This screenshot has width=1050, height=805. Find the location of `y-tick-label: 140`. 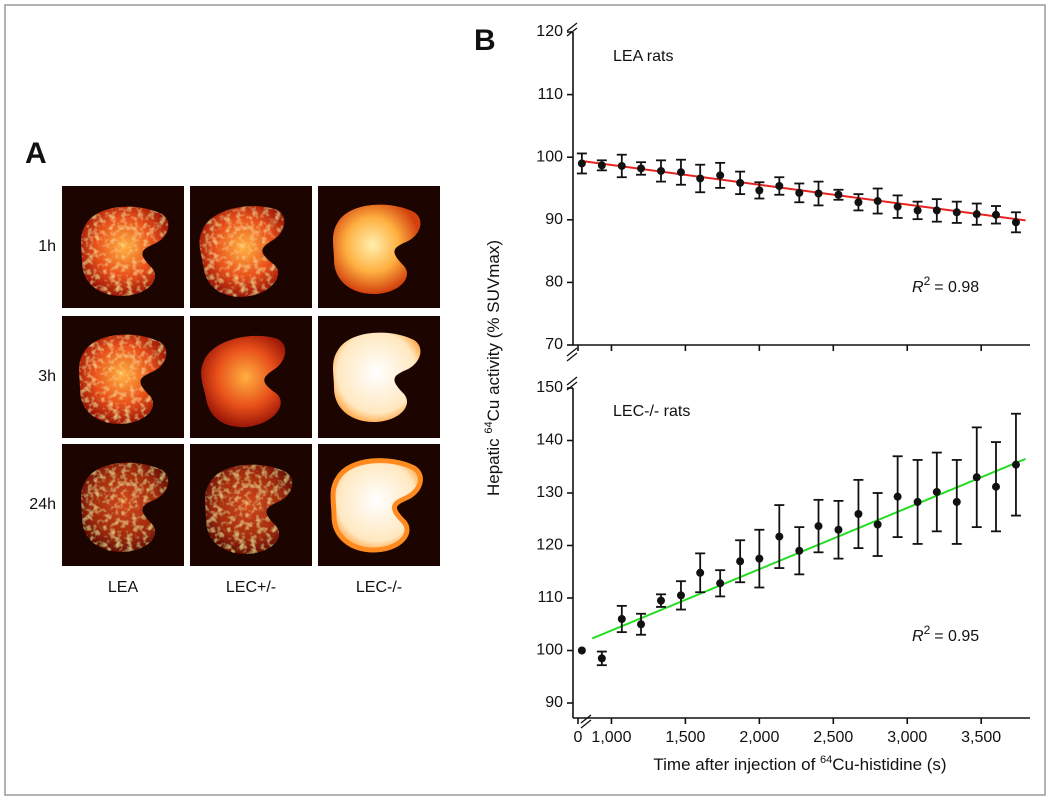

y-tick-label: 140 is located at coordinates (549, 440).